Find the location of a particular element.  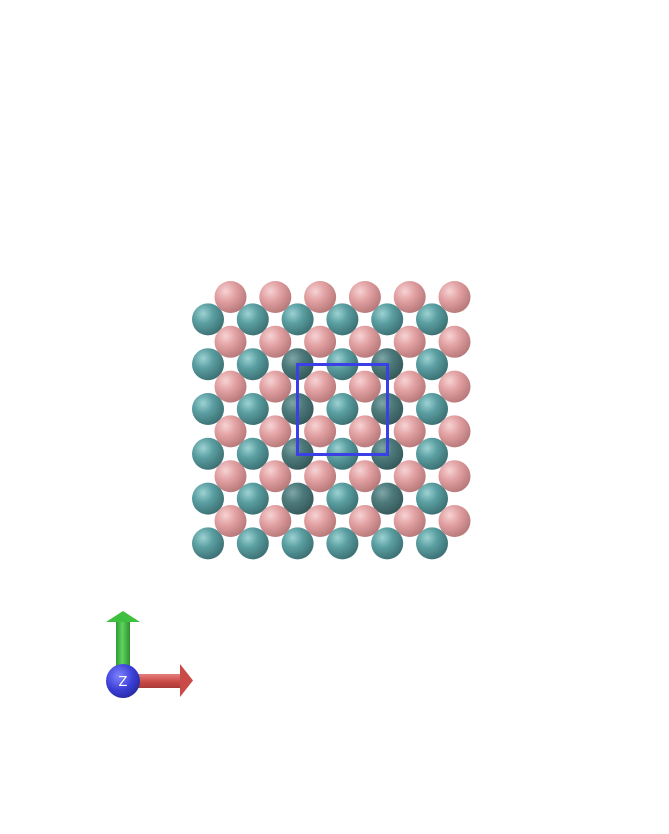

z-axis-label: Z is located at coordinates (123, 682).